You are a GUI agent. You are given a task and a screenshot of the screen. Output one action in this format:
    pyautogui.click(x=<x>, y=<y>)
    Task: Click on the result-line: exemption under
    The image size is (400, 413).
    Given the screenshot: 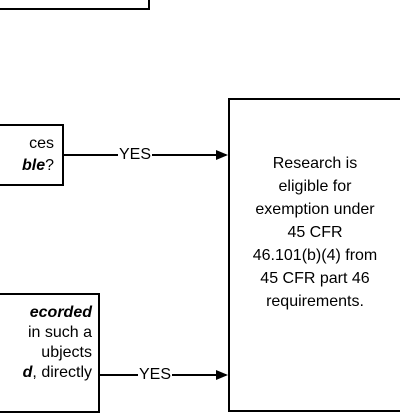 What is the action you would take?
    pyautogui.click(x=315, y=209)
    